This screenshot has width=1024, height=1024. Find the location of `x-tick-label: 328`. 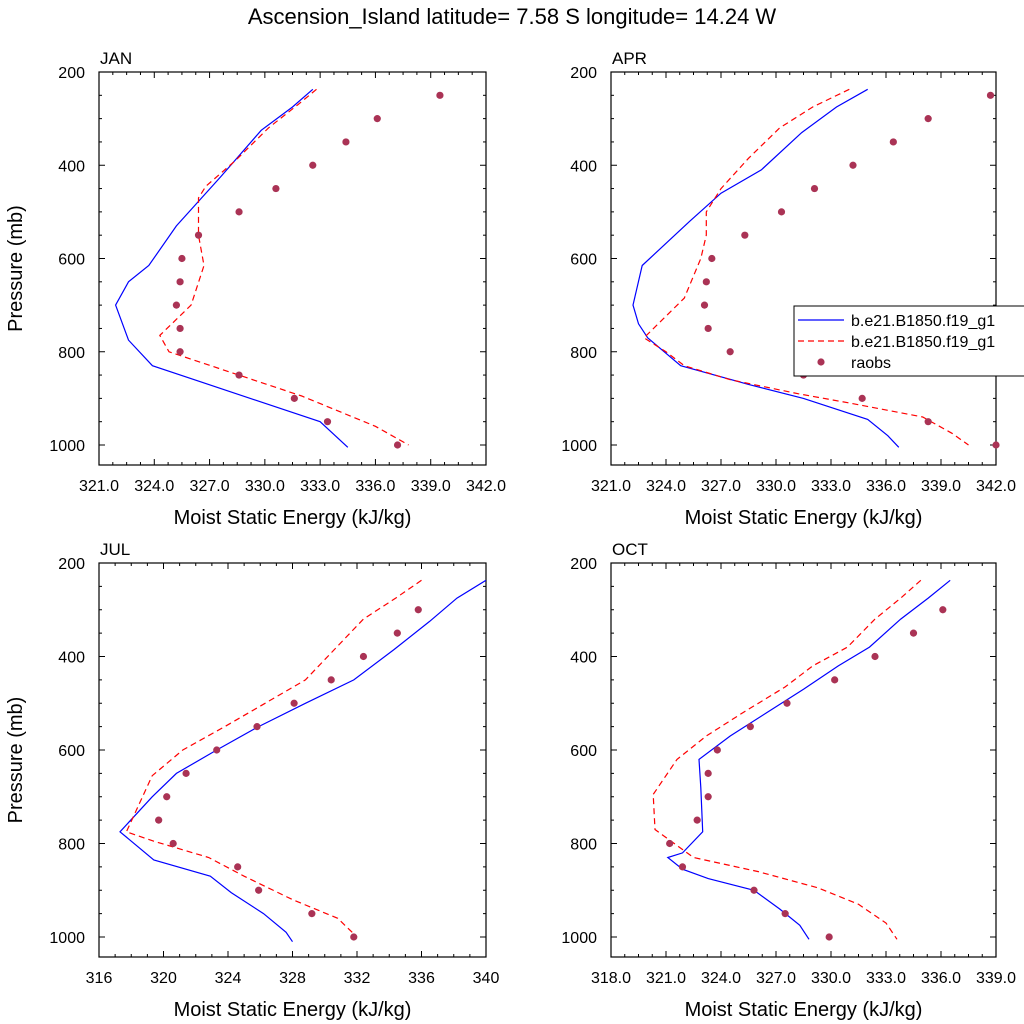

x-tick-label: 328 is located at coordinates (292, 978).